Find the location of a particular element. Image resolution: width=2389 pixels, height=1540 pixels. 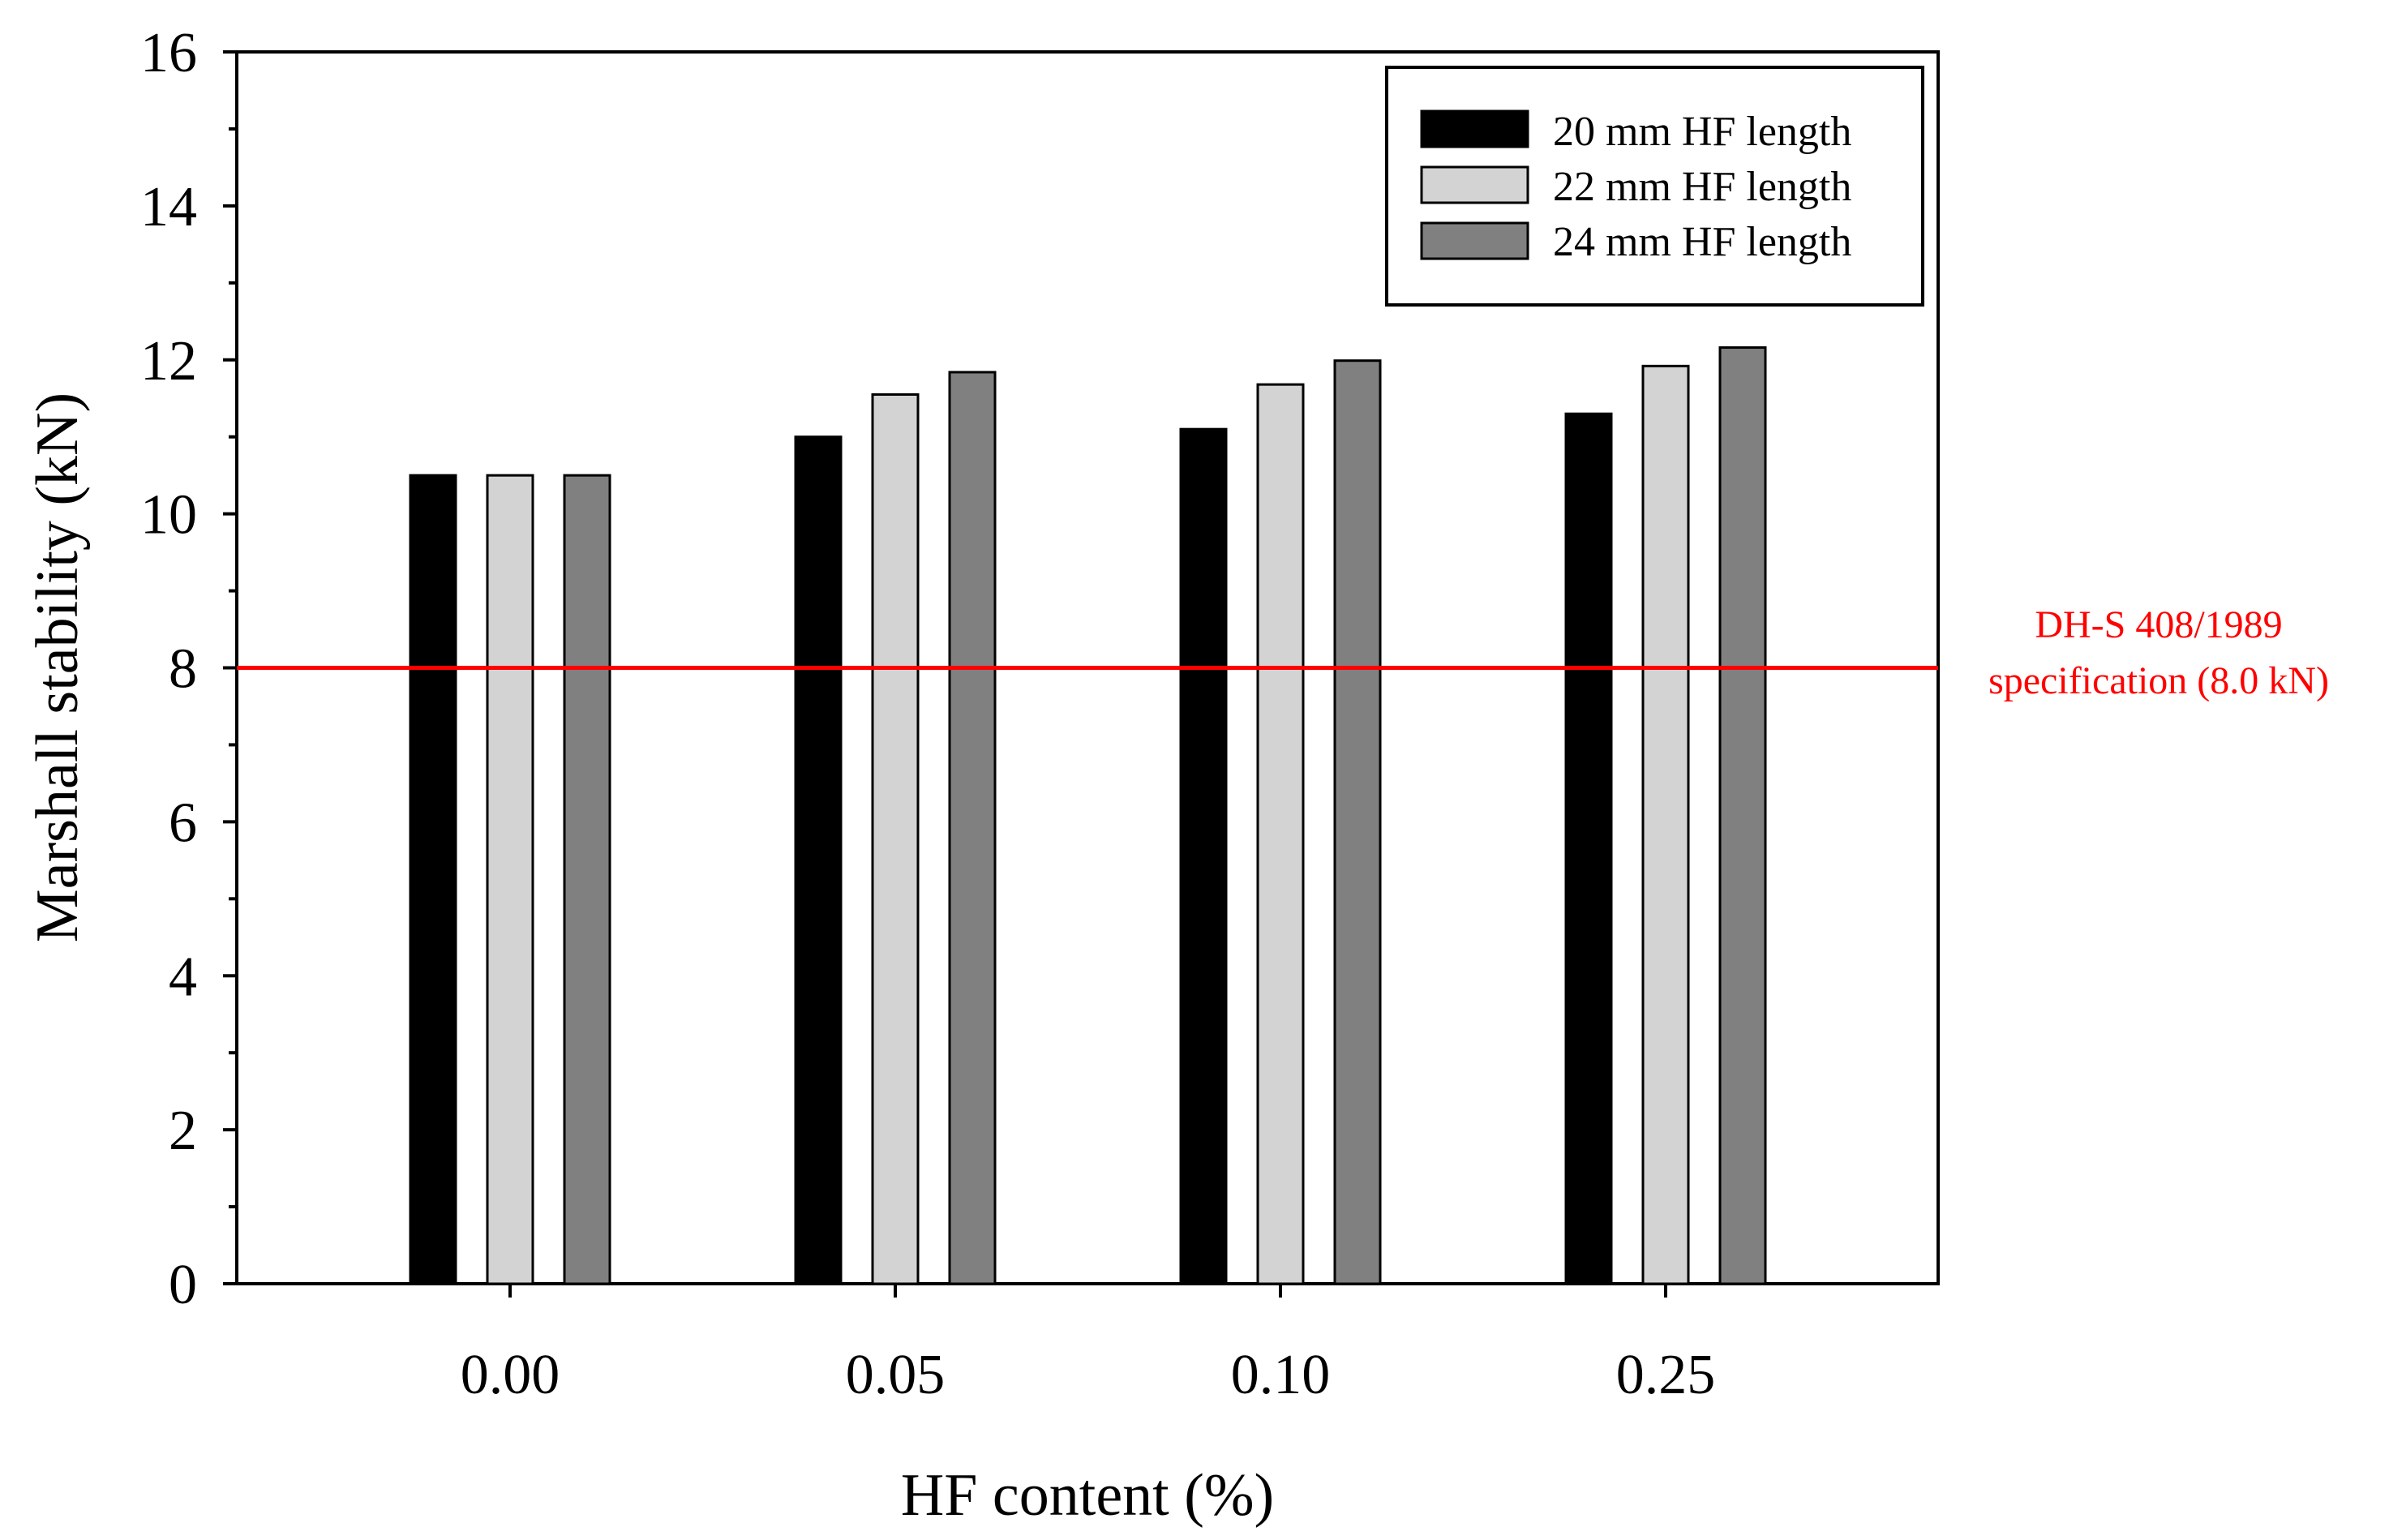

reference-line-label-line2: specification (8.0 kN) is located at coordinates (2158, 680).